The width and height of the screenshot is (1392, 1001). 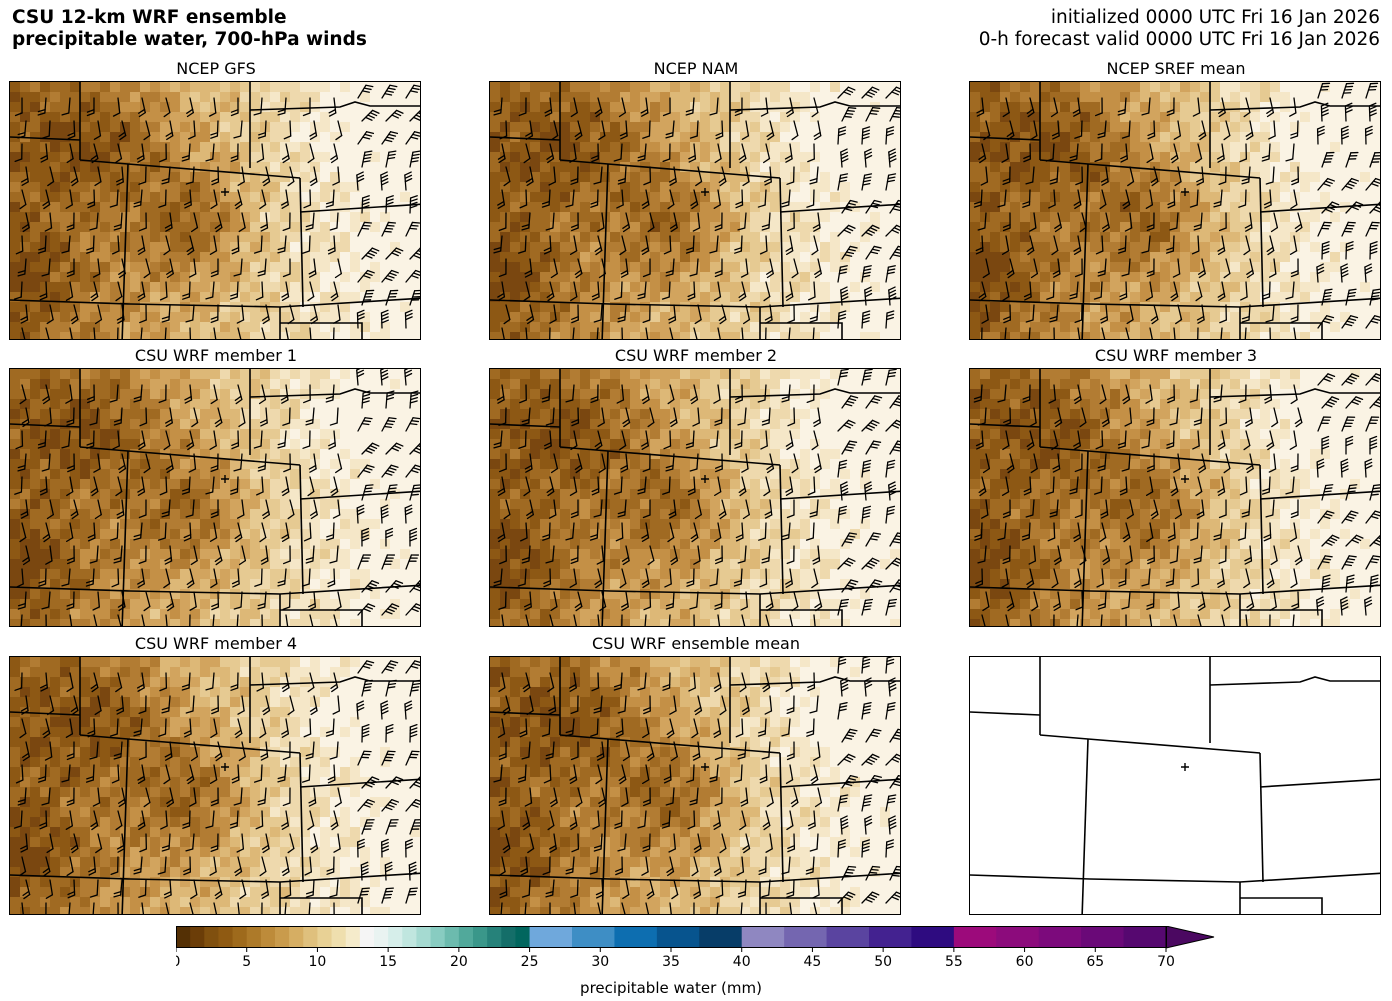 I want to click on colorbar-tick-label: 15, so click(x=388, y=962).